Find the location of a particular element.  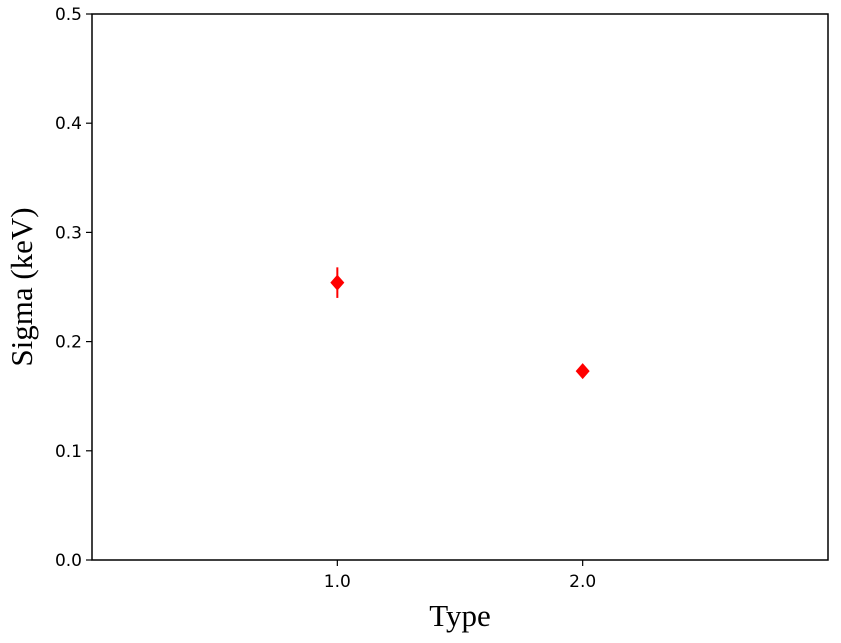

y-axis-label: Sigma (keV) is located at coordinates (21, 286).